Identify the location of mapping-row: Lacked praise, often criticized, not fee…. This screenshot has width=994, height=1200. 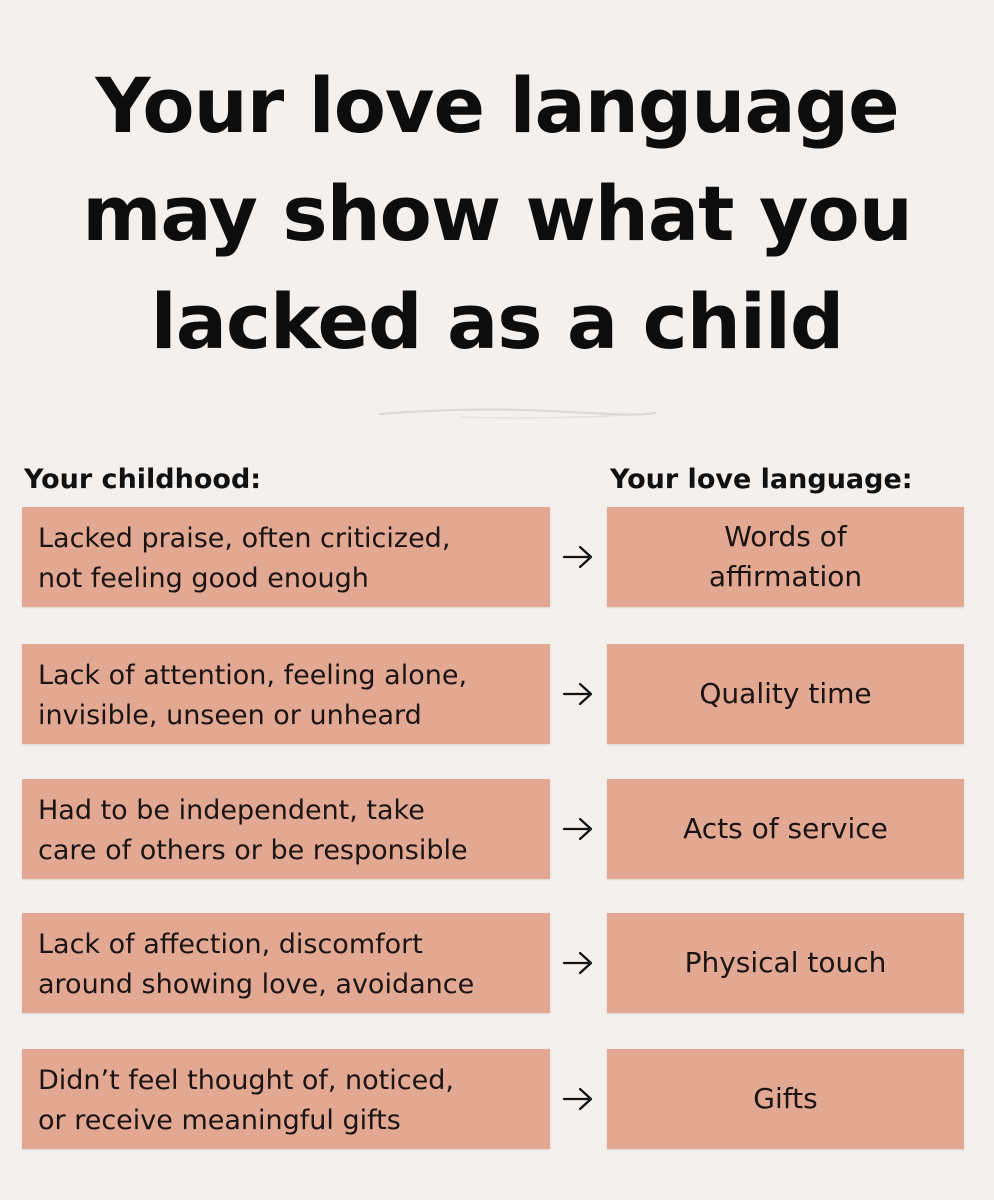
(497, 557).